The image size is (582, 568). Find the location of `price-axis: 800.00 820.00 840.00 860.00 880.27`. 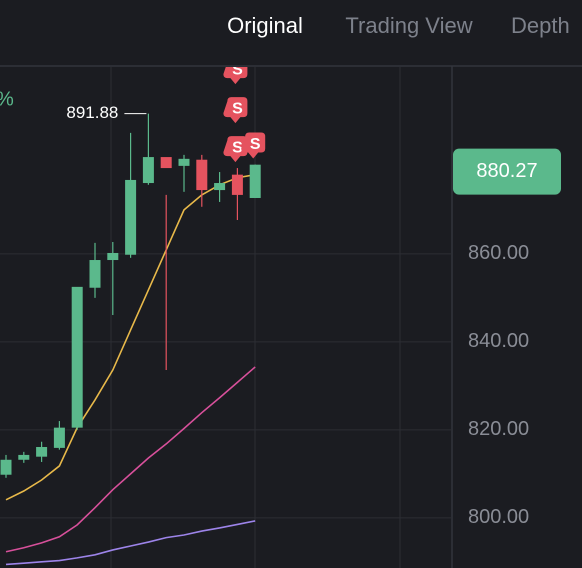

price-axis: 800.00 820.00 840.00 860.00 880.27 is located at coordinates (507, 338).